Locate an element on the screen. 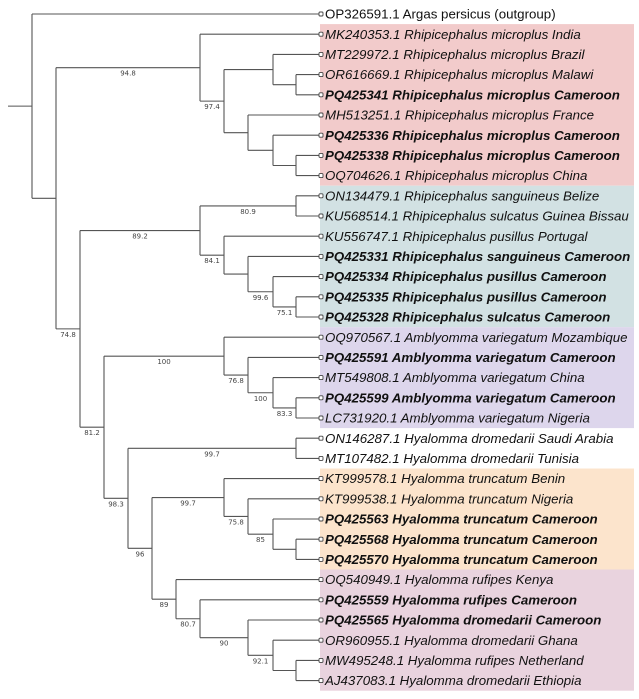 The image size is (639, 699). bootstrap-value: 90 is located at coordinates (224, 644).